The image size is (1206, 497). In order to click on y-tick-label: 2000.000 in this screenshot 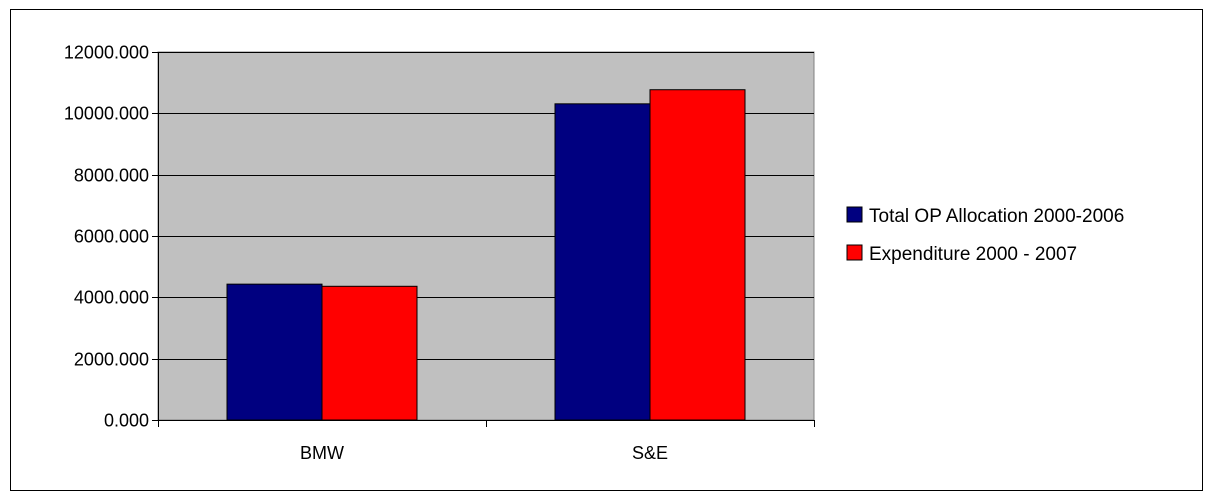, I will do `click(111, 360)`.